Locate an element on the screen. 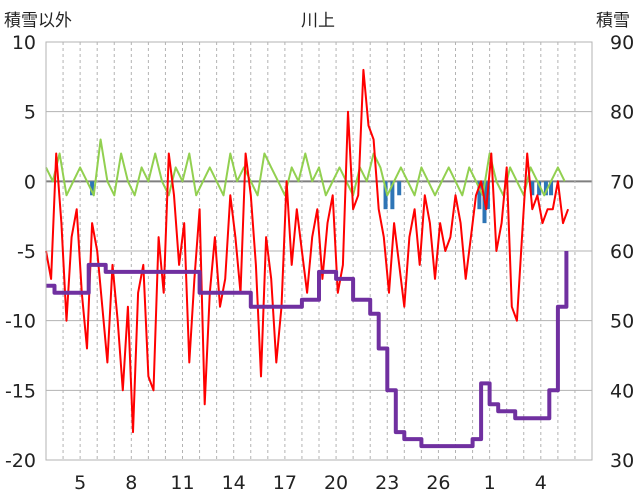  right-axis-ticks: 90 80 70 60 50 40 30 is located at coordinates (622, 252).